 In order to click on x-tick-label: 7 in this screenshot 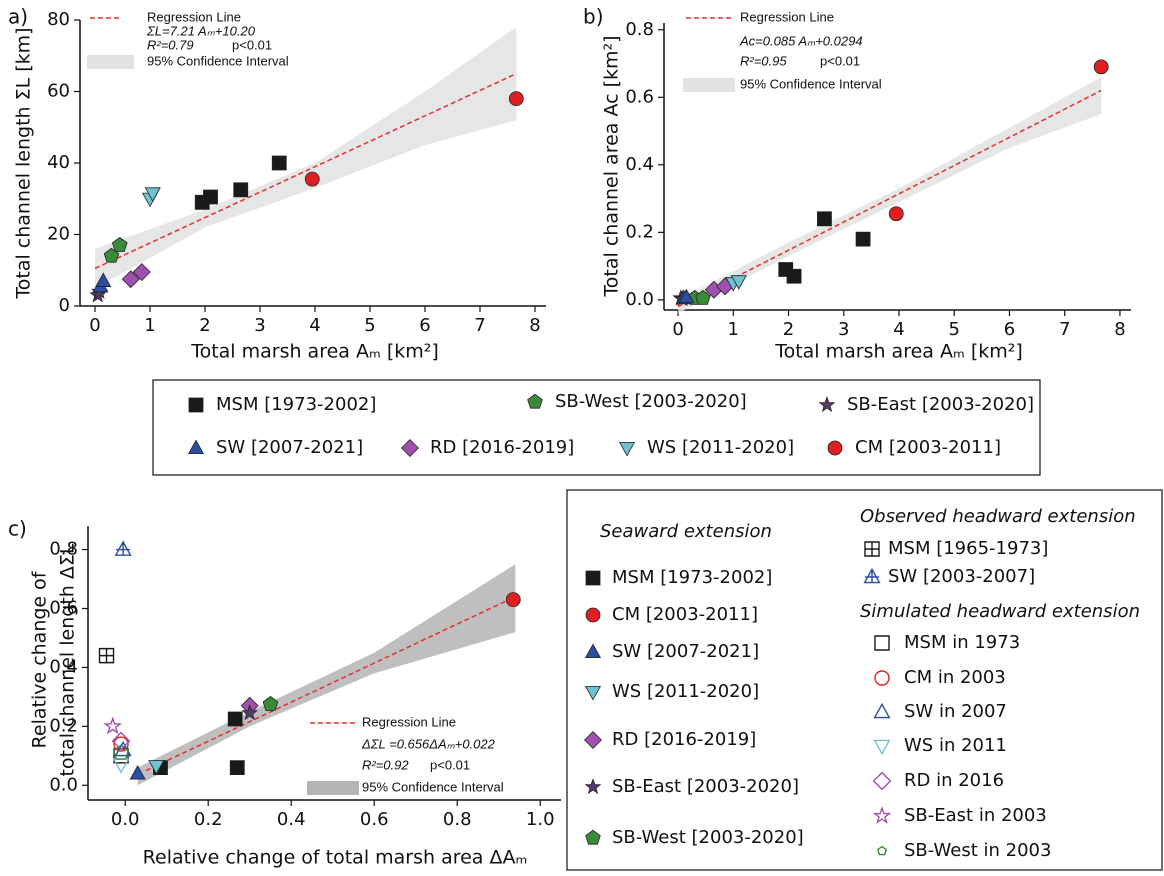, I will do `click(479, 325)`.